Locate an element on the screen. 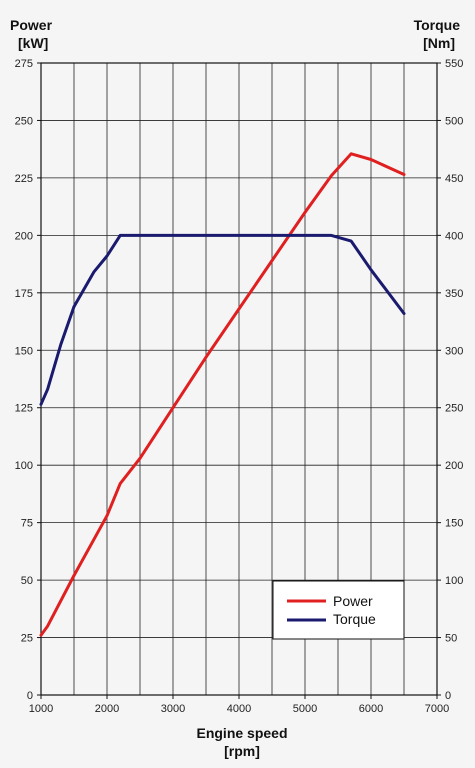  right-tick-label: 150 is located at coordinates (454, 524).